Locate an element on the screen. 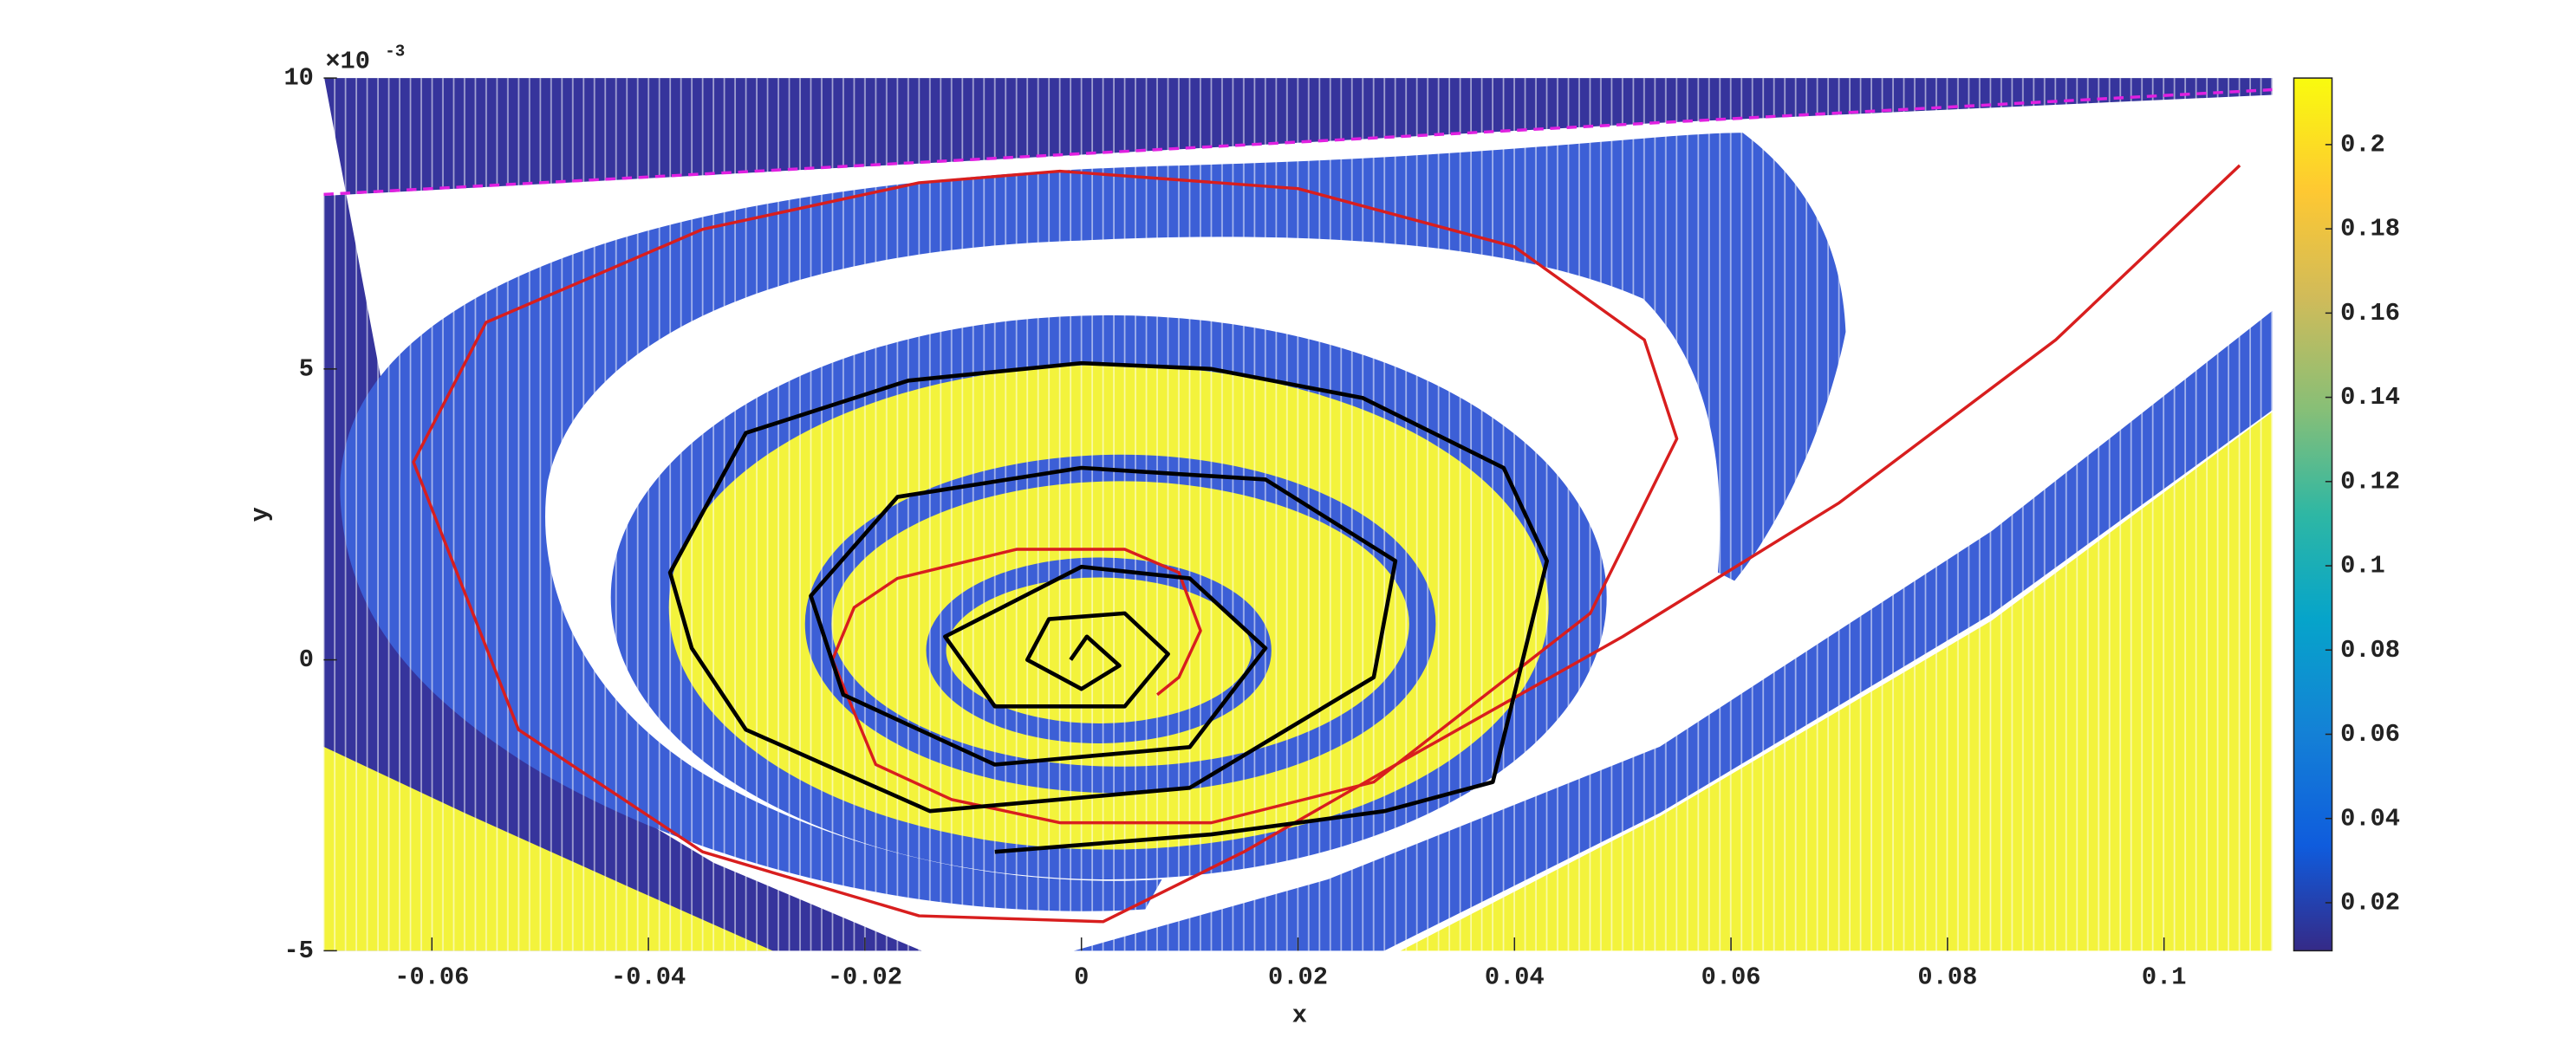 The image size is (2576, 1057). y-tick-label: 0 is located at coordinates (306, 659).